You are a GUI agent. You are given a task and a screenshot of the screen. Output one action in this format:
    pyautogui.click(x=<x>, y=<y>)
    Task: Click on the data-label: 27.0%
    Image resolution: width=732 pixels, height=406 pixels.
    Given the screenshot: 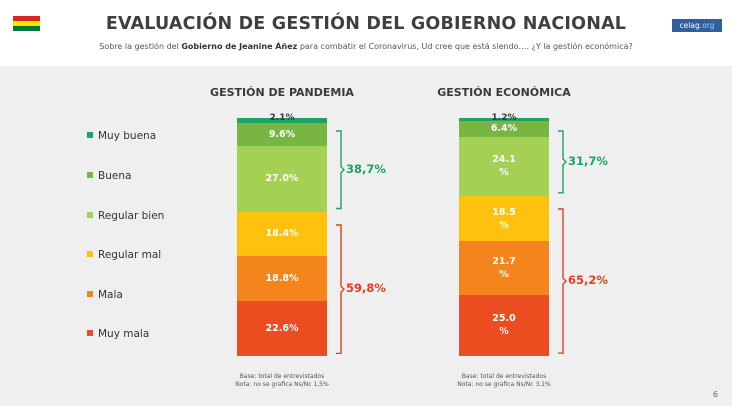 What is the action you would take?
    pyautogui.click(x=282, y=179)
    